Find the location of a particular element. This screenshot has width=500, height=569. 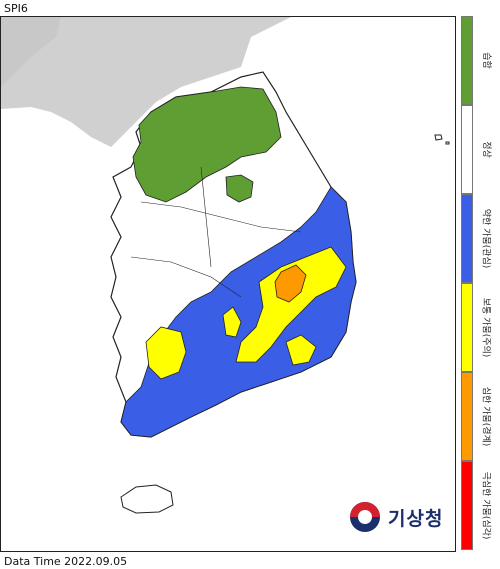

moderate-drought-southwest is located at coordinates (166, 353).